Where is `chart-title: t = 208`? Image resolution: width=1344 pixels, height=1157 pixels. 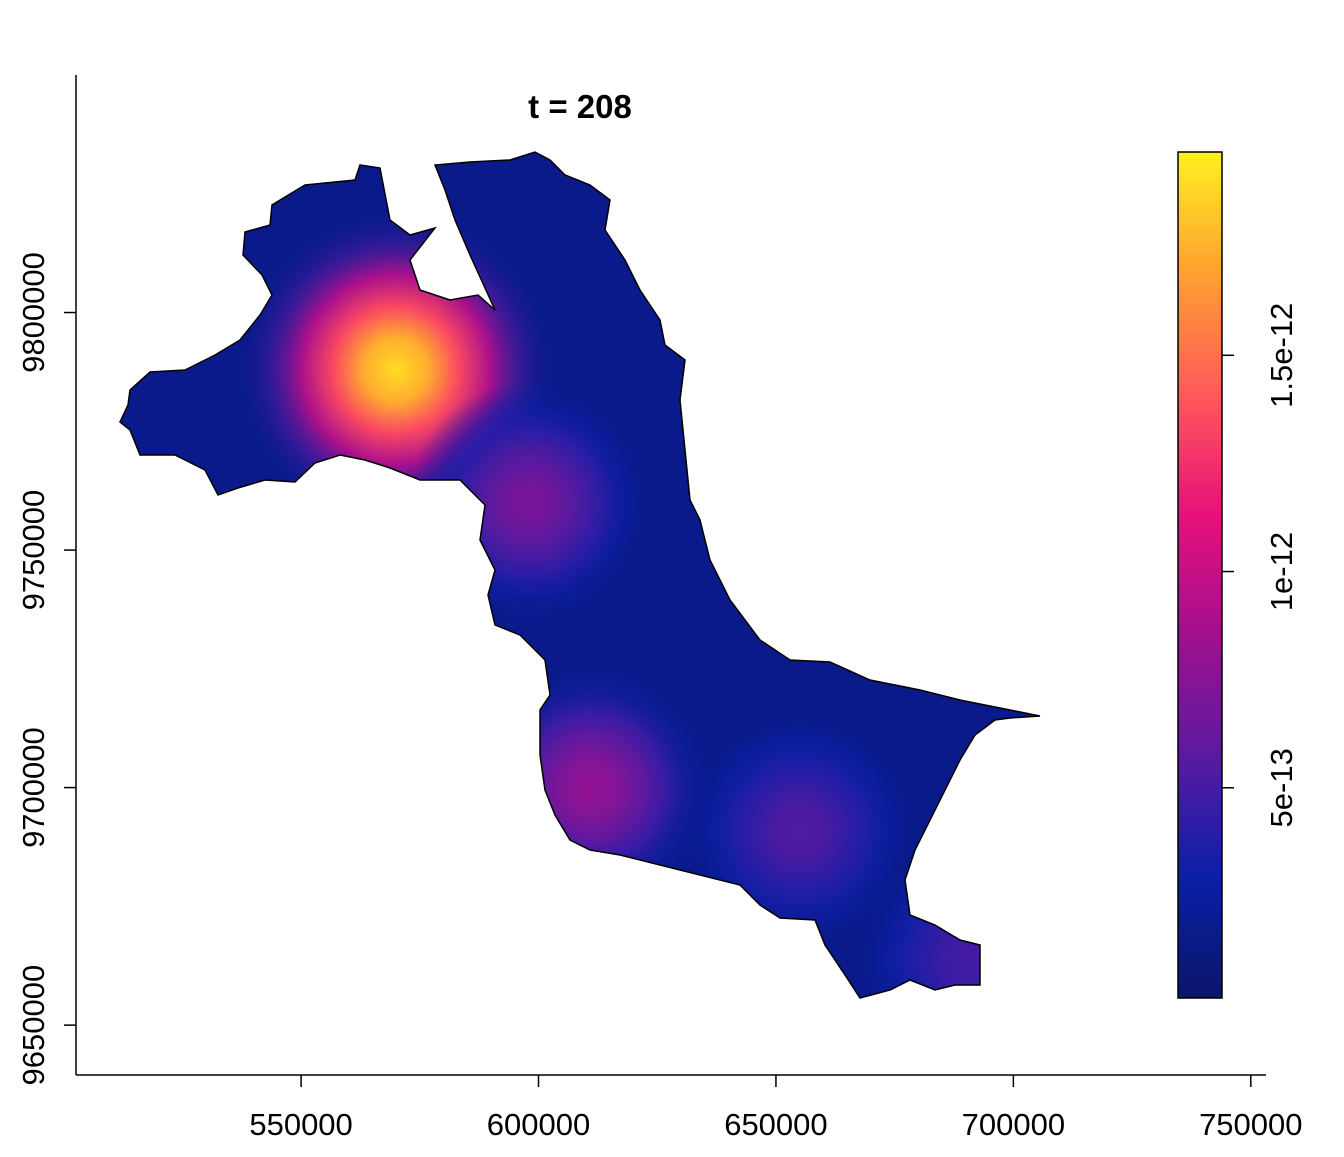
chart-title: t = 208 is located at coordinates (580, 106).